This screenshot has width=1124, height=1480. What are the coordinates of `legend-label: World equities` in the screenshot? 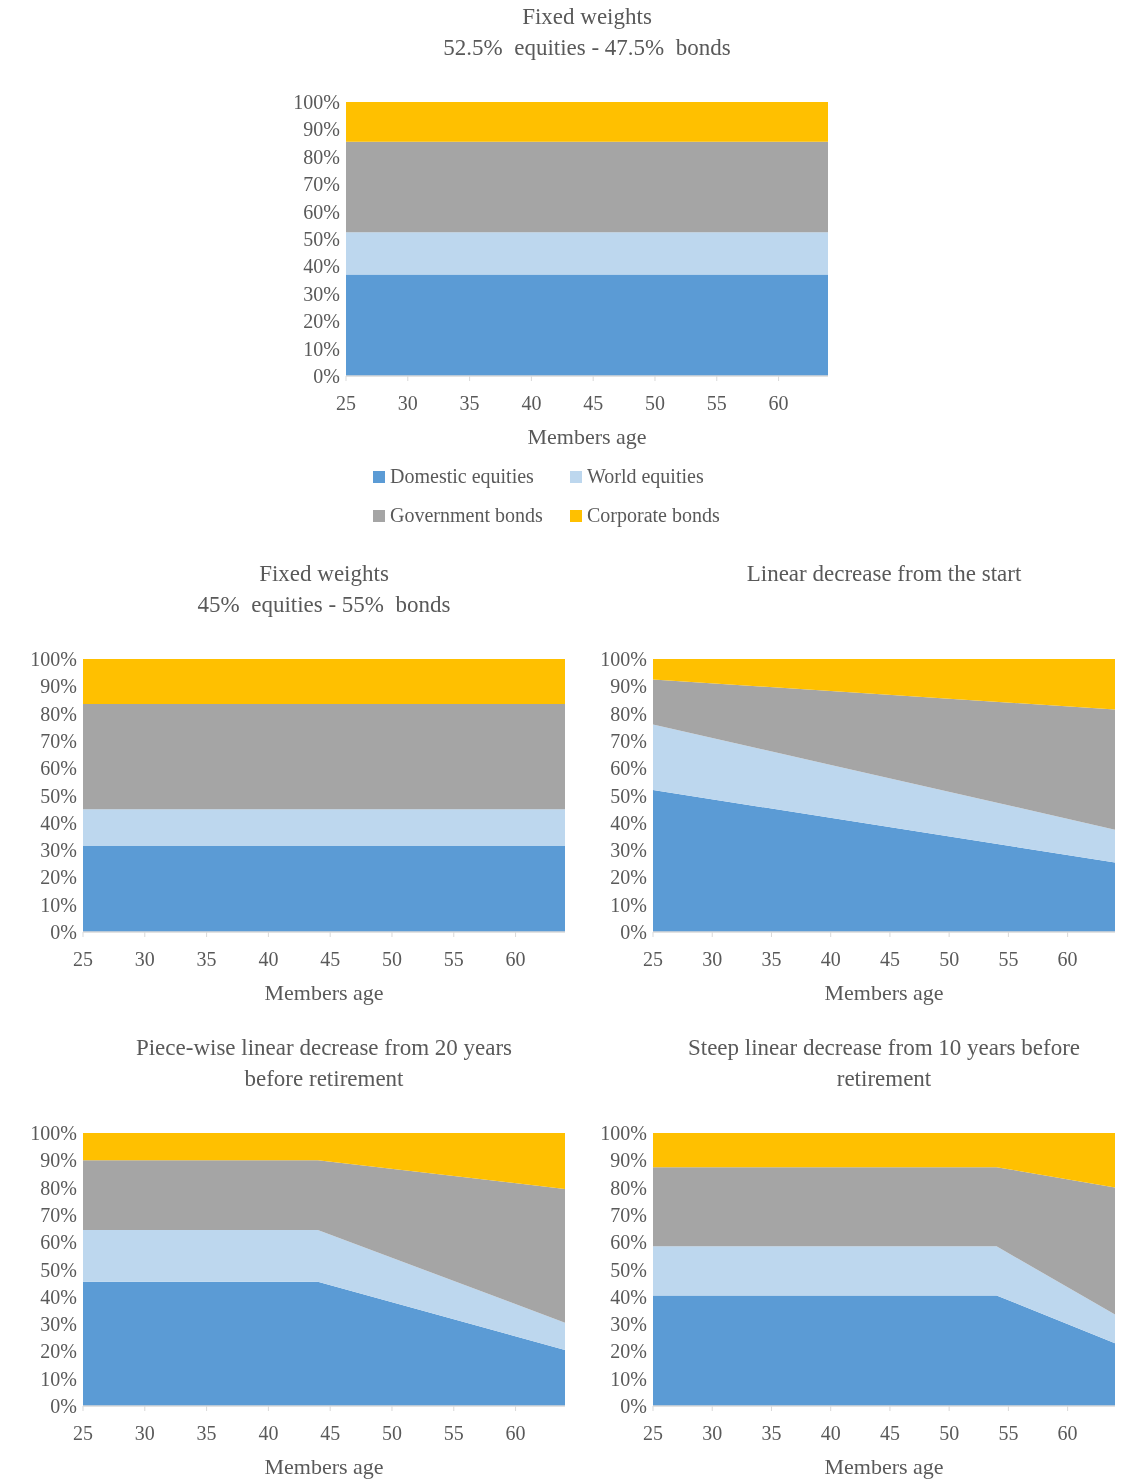 It's located at (645, 476).